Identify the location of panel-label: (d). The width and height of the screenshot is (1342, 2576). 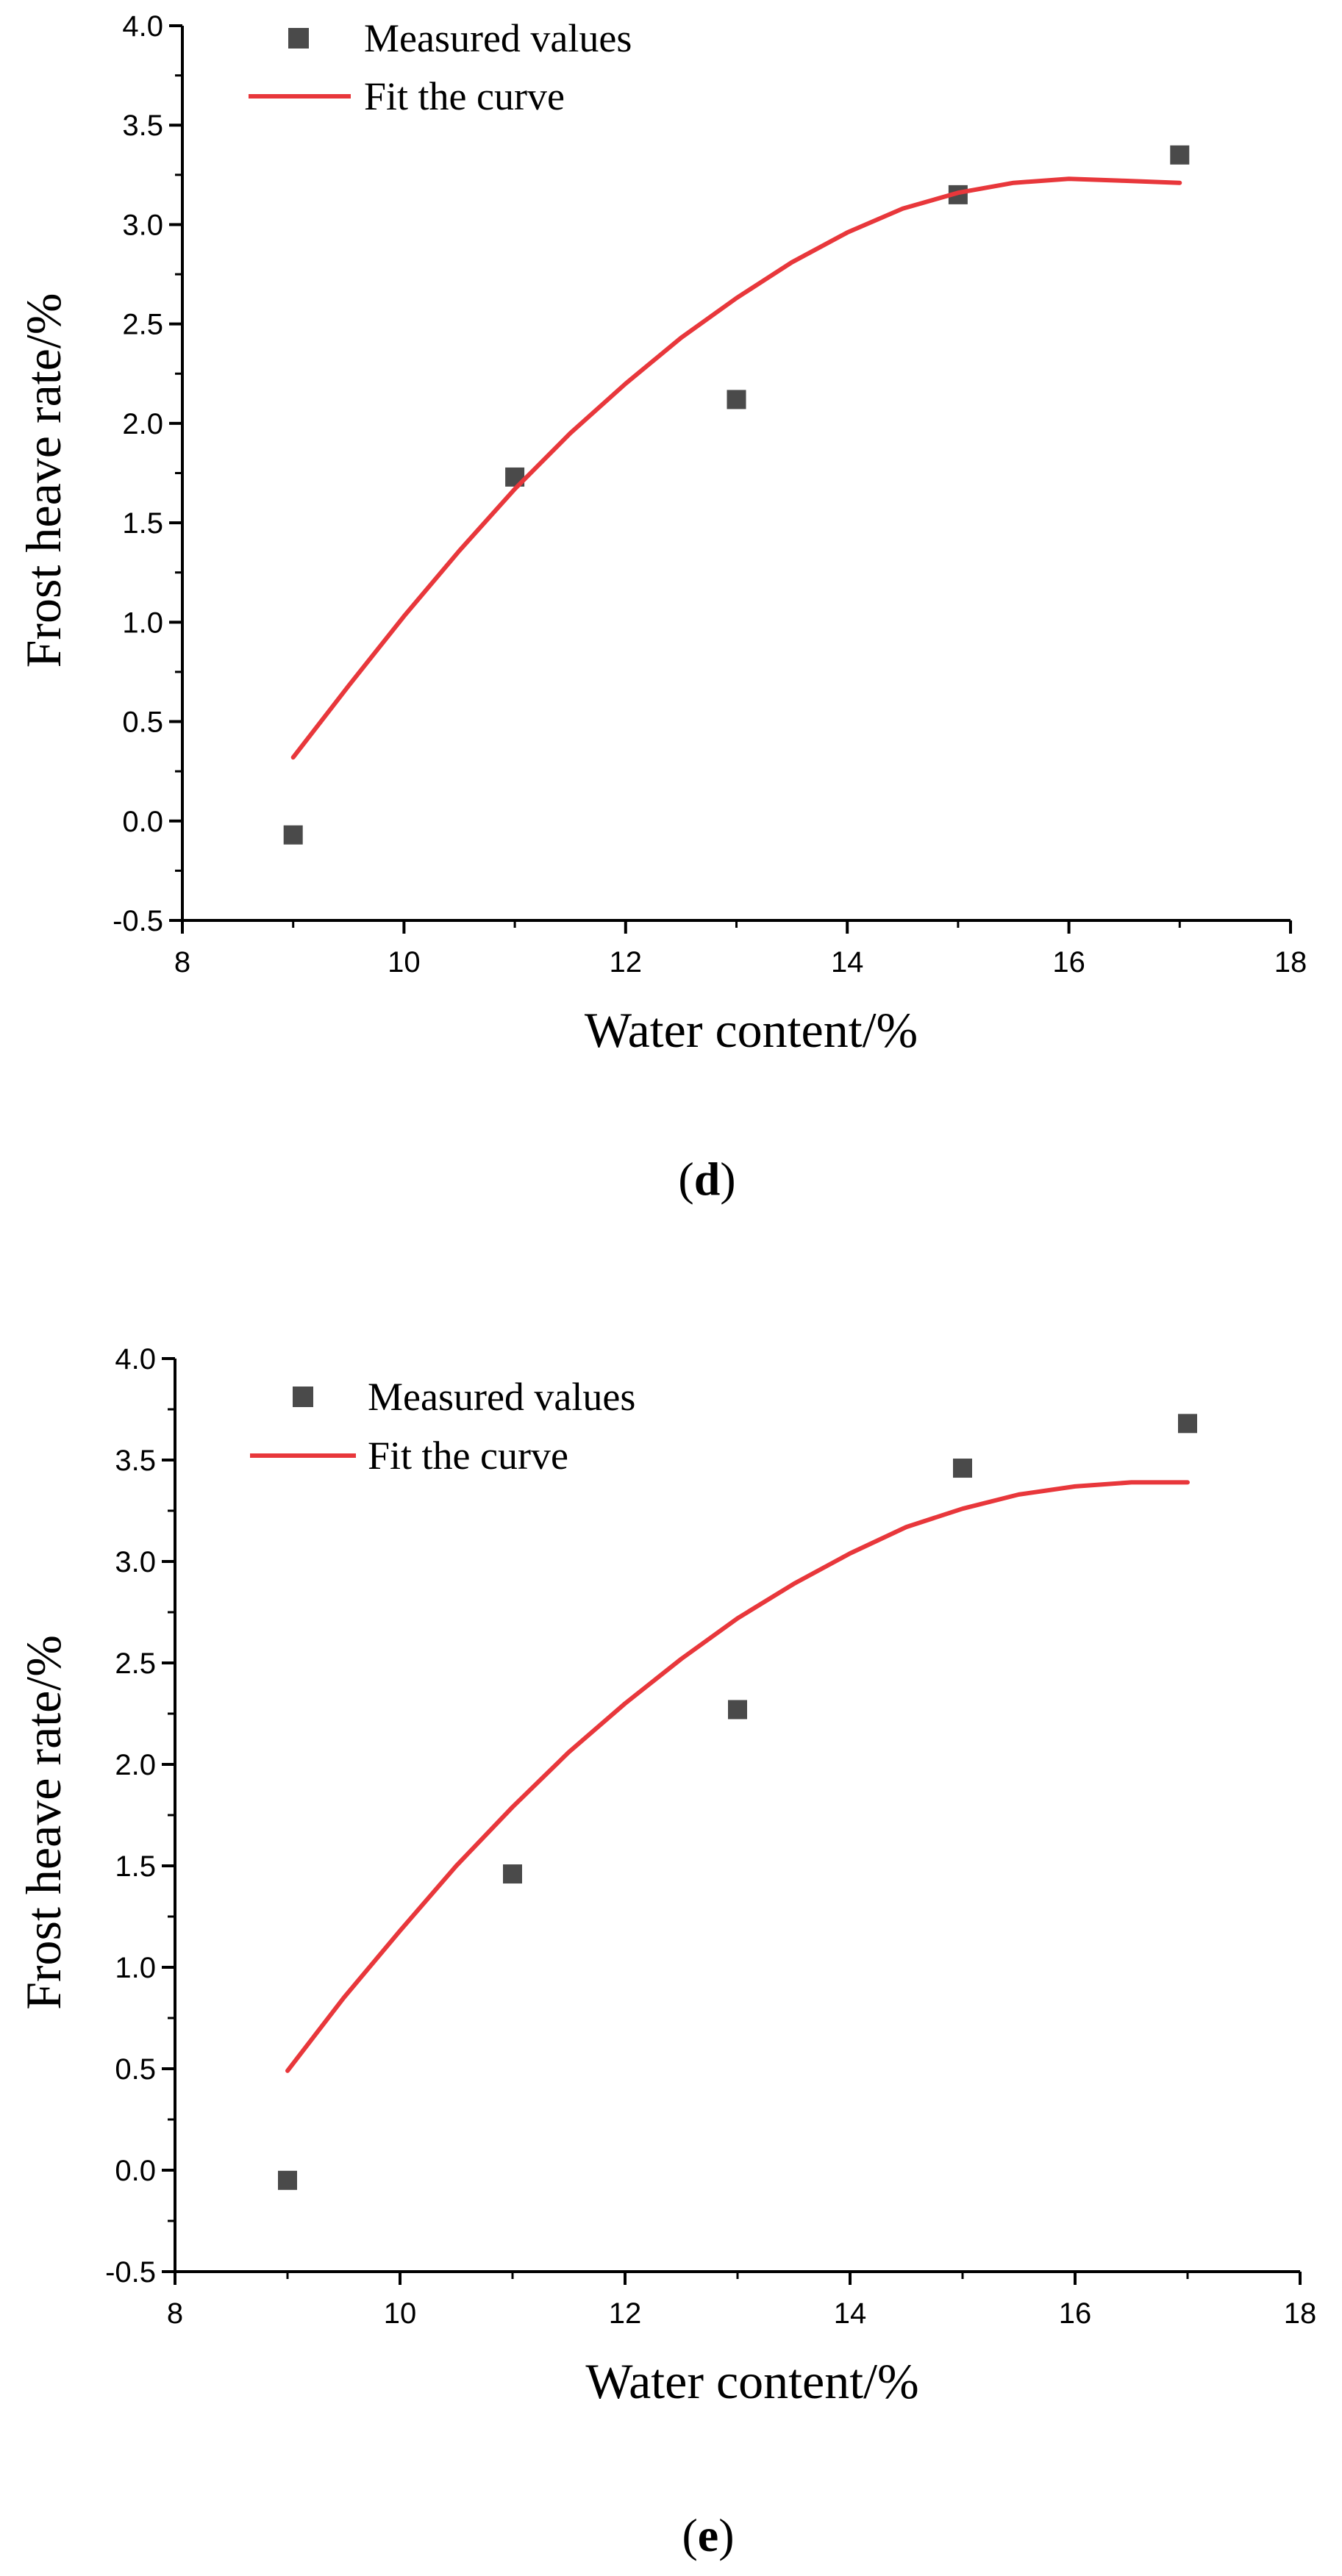
(706, 1179).